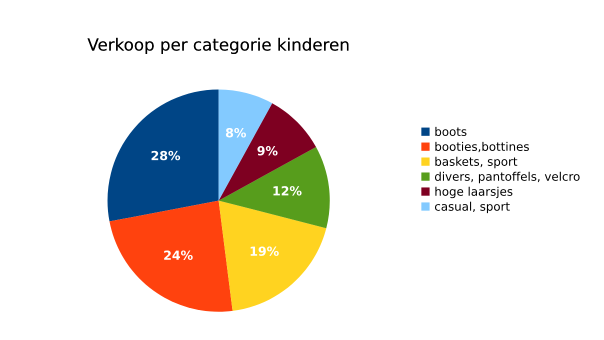 This screenshot has height=340, width=604. I want to click on data-label: 24%, so click(178, 255).